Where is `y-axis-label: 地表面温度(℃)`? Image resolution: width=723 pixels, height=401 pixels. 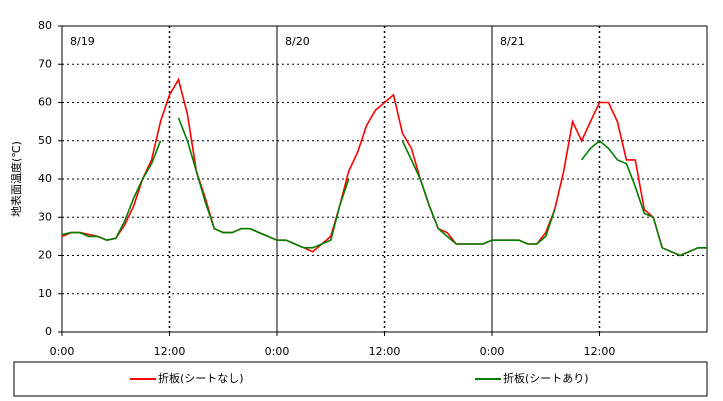
y-axis-label: 地表面温度(℃) is located at coordinates (16, 179).